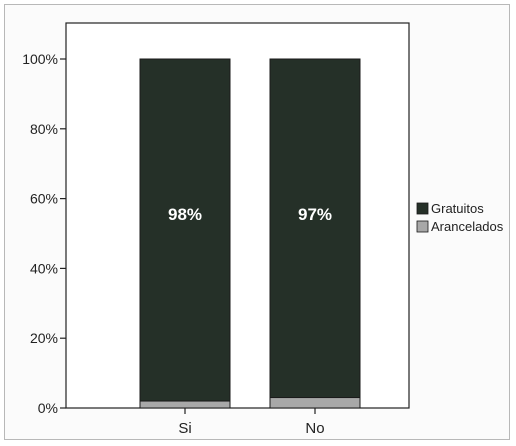 This screenshot has height=446, width=516. Describe the element at coordinates (460, 217) in the screenshot. I see `legend: Gratuitos Arancelados` at that location.